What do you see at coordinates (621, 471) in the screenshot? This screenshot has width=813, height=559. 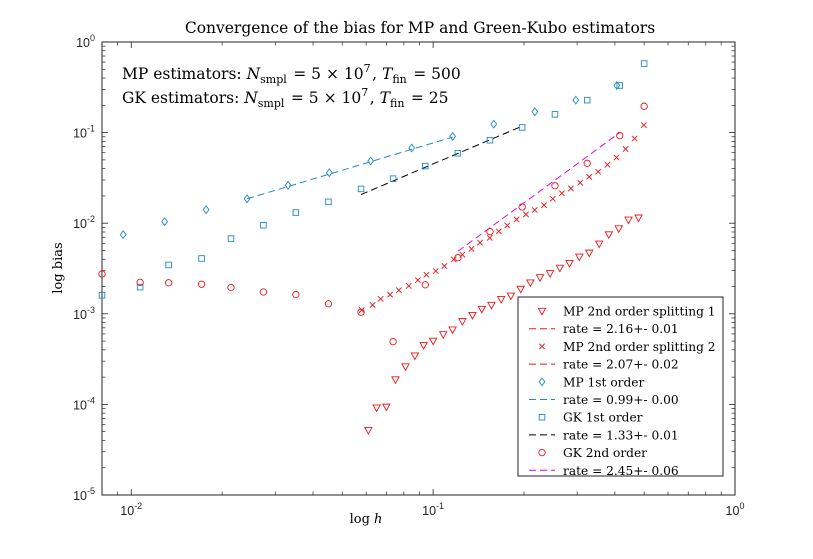 I see `legend-label: rate = 2.45+- 0.06` at bounding box center [621, 471].